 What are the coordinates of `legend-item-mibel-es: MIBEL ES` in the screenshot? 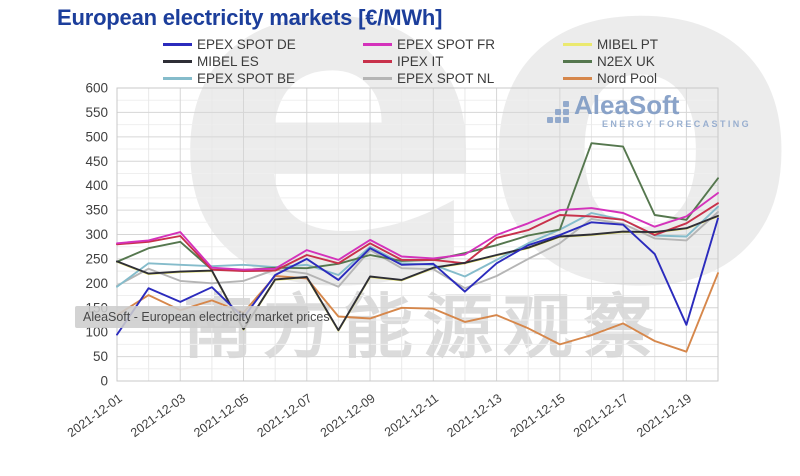 It's located at (232, 61).